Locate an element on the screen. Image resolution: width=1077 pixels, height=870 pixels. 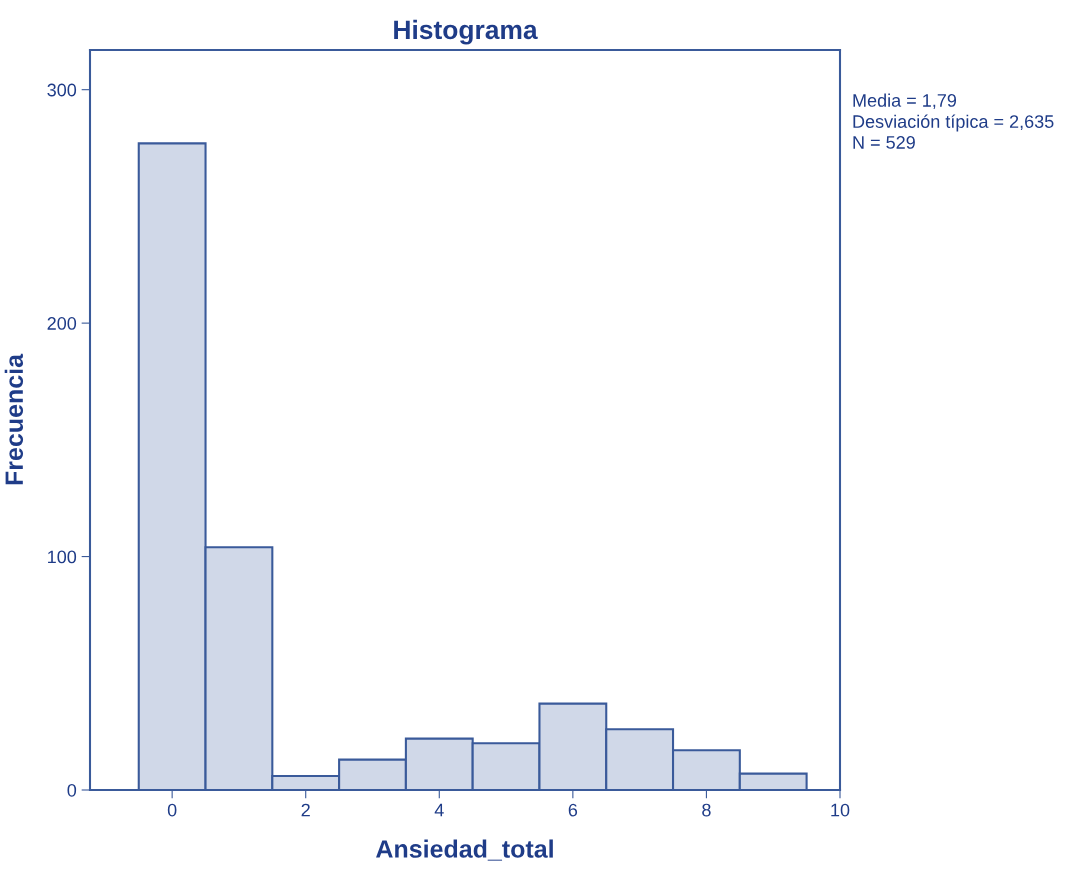
x-tick-label: 10 is located at coordinates (840, 810).